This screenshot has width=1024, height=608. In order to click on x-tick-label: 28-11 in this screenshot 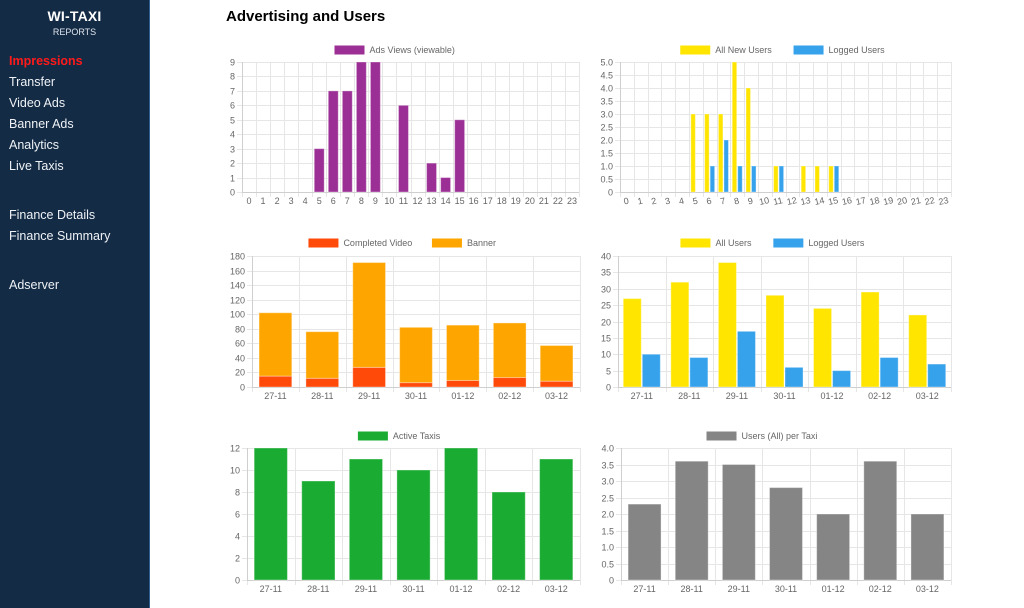, I will do `click(689, 396)`.